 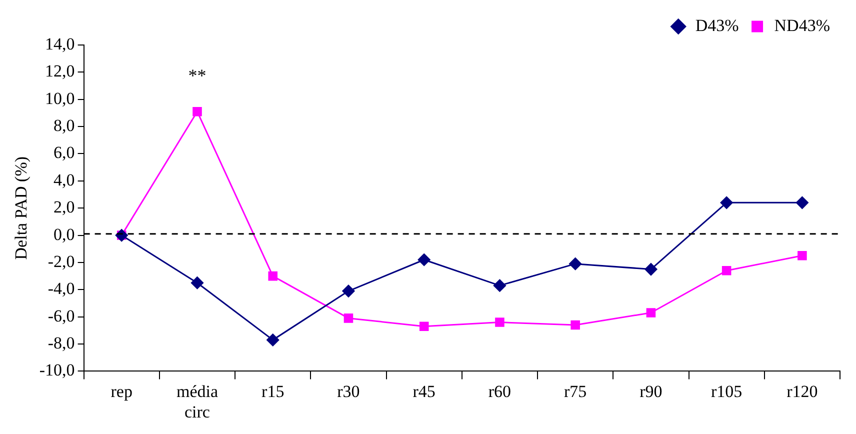 What do you see at coordinates (500, 391) in the screenshot?
I see `x-tick-label: r60` at bounding box center [500, 391].